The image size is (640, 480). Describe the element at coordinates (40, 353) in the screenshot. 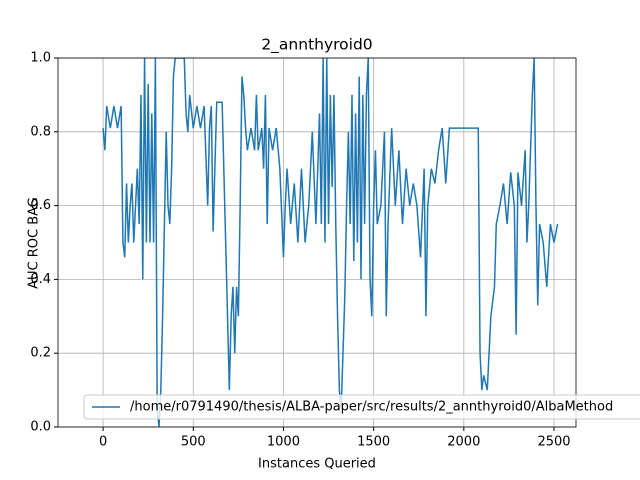

I see `y-tick-label: 0.2` at that location.